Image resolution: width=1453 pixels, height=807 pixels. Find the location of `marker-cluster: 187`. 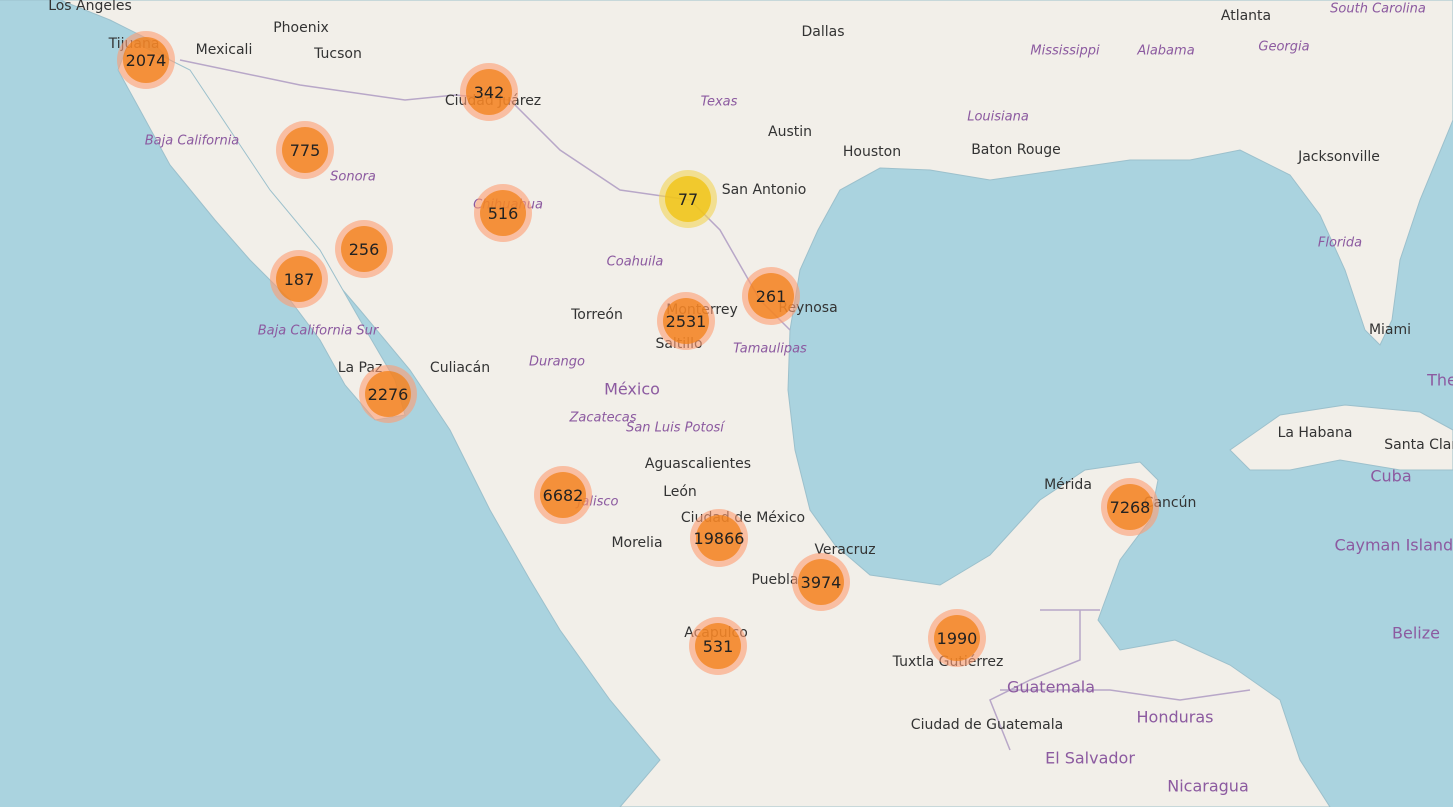

marker-cluster: 187 is located at coordinates (299, 279).